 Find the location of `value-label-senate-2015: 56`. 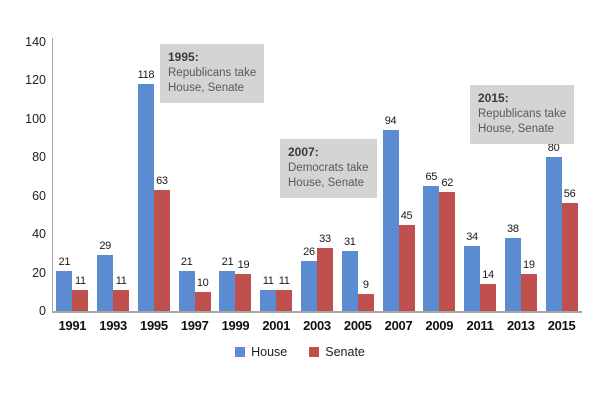

value-label-senate-2015: 56 is located at coordinates (569, 194).